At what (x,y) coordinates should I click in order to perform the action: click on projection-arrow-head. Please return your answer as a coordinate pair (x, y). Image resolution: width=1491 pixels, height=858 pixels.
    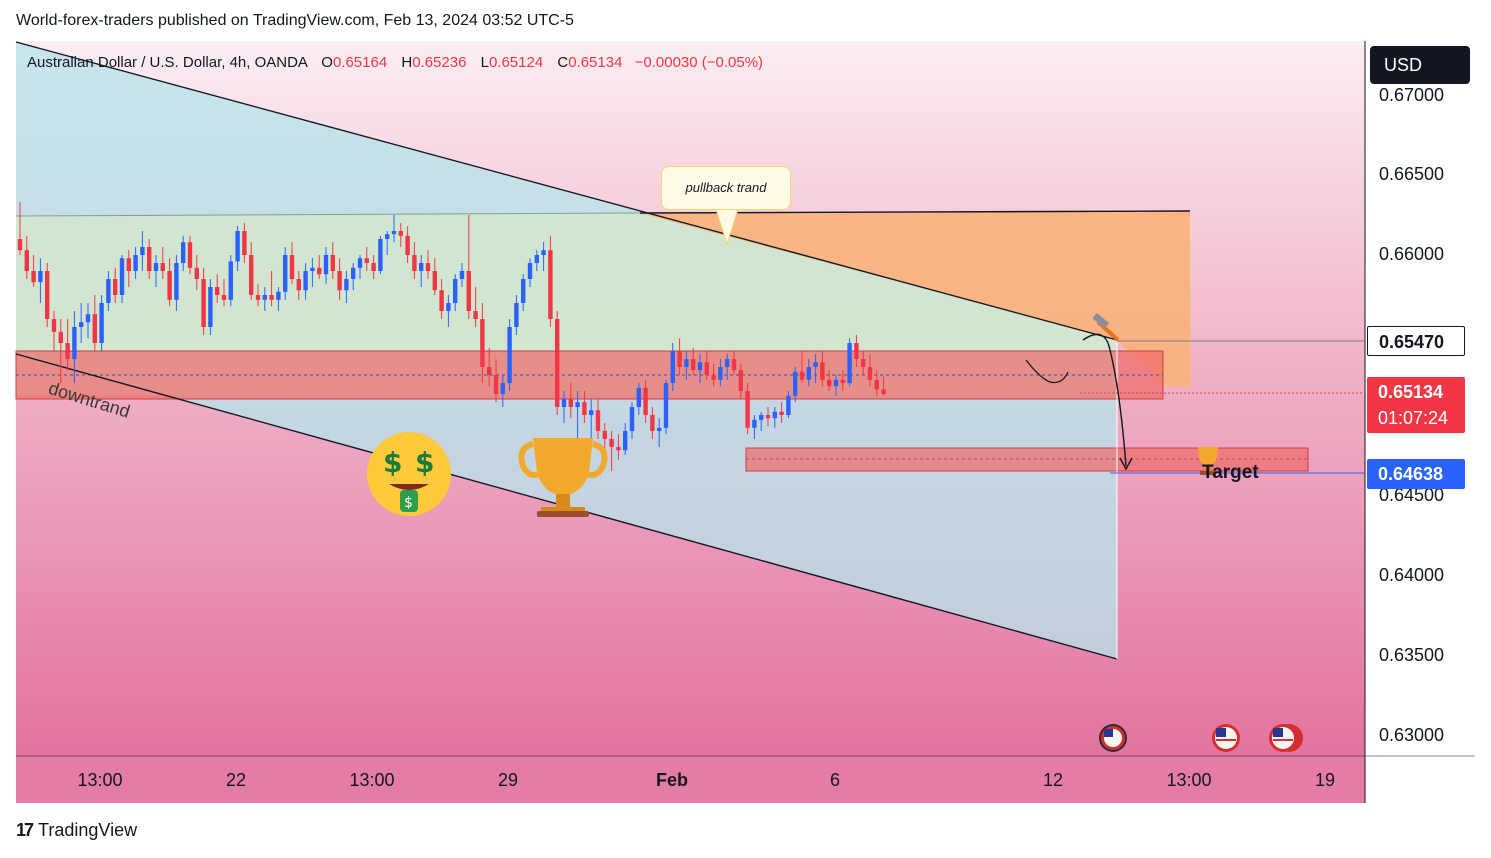
    Looking at the image, I should click on (1126, 464).